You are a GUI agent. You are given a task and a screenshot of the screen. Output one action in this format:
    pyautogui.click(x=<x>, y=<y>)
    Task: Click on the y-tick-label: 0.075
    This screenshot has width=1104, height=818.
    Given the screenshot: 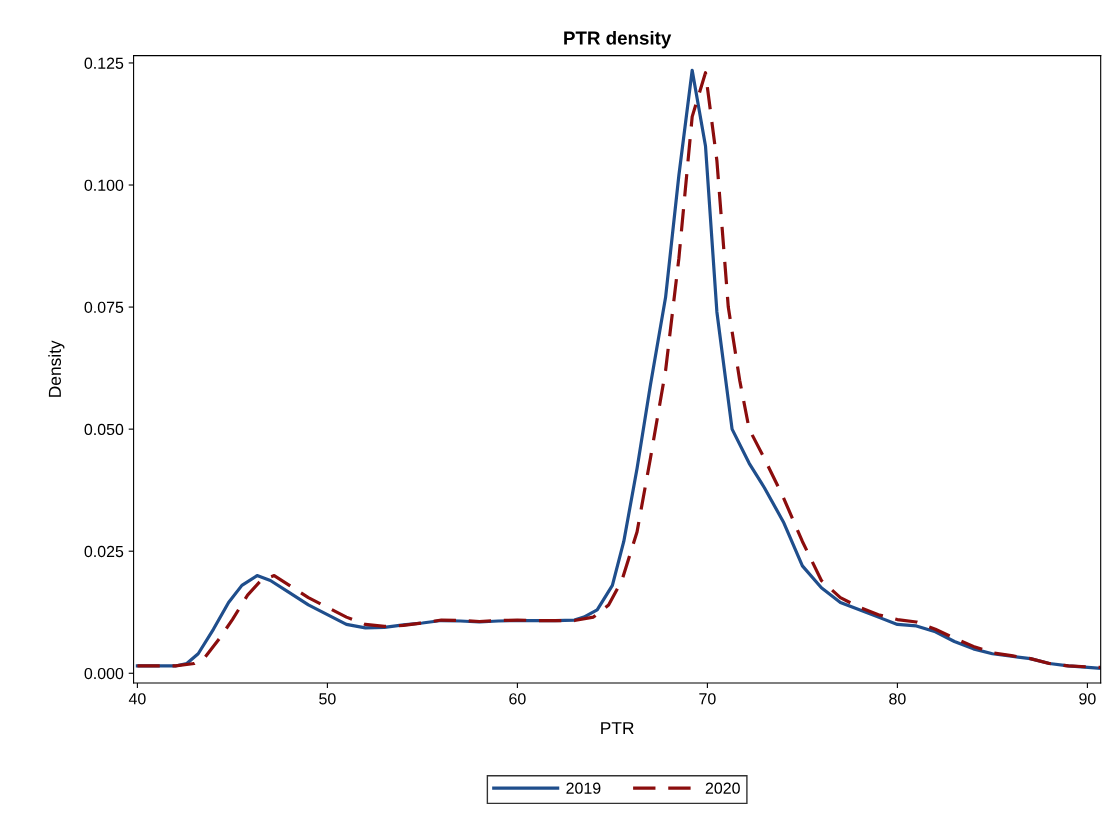 What is the action you would take?
    pyautogui.click(x=104, y=307)
    